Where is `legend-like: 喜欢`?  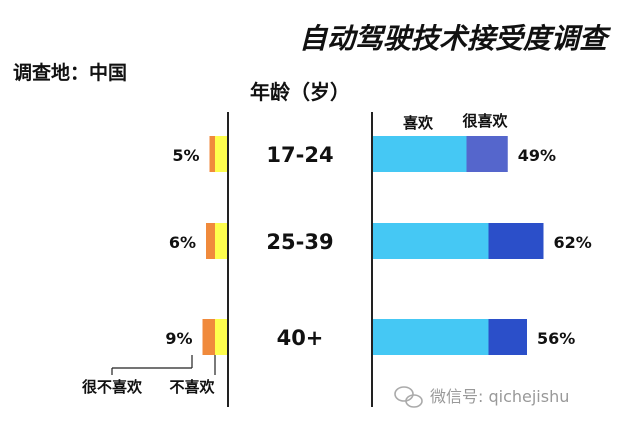 legend-like: 喜欢 is located at coordinates (418, 123).